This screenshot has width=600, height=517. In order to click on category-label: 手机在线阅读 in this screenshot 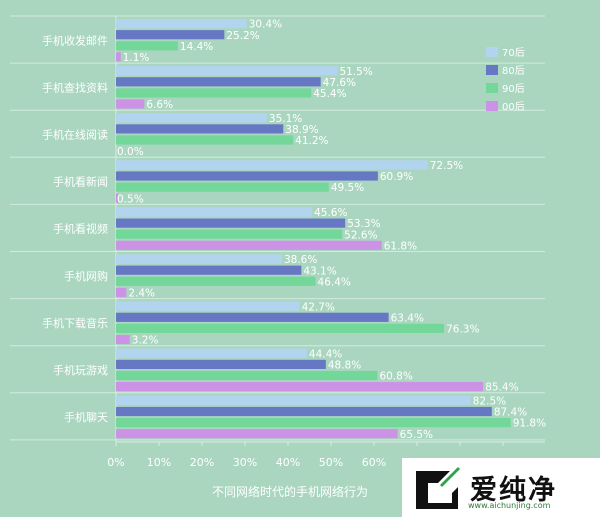, I will do `click(75, 134)`.